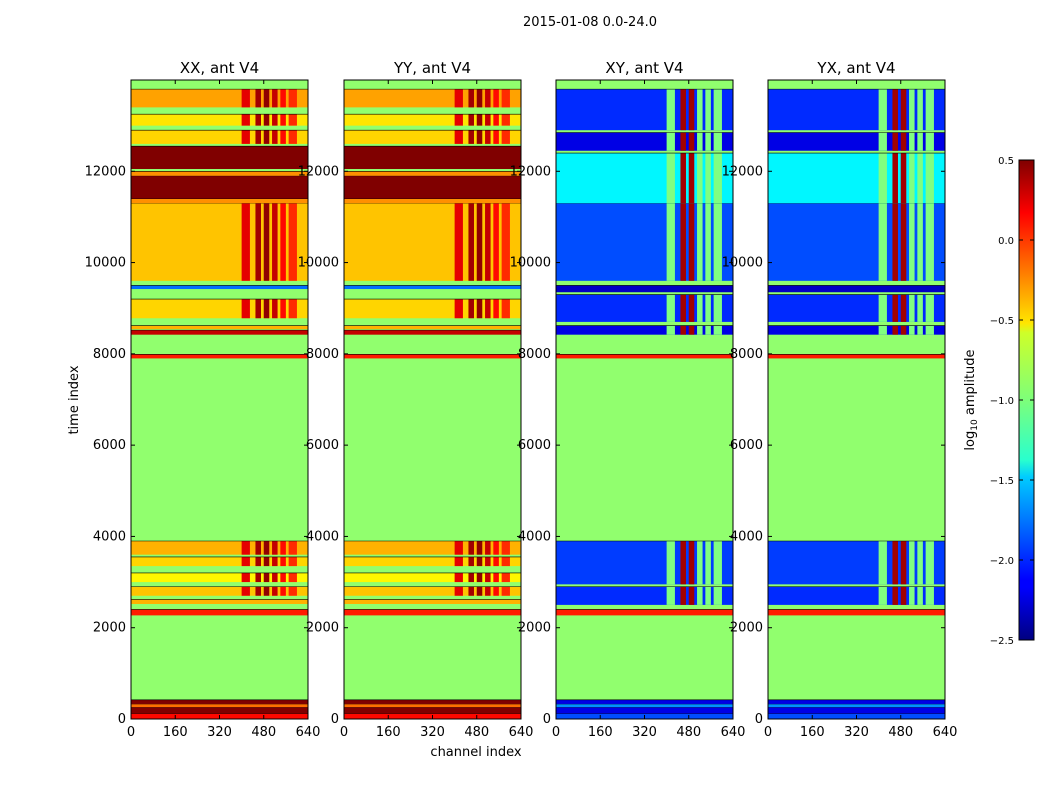  What do you see at coordinates (1002, 321) in the screenshot?
I see `colorbar-tick-label: −0.5` at bounding box center [1002, 321].